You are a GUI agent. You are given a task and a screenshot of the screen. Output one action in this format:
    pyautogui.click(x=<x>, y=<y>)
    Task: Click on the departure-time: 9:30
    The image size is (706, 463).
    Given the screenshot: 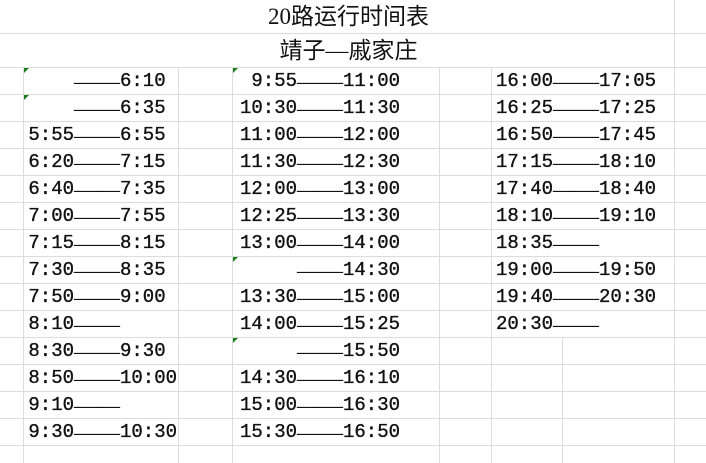 What is the action you would take?
    pyautogui.click(x=51, y=432)
    